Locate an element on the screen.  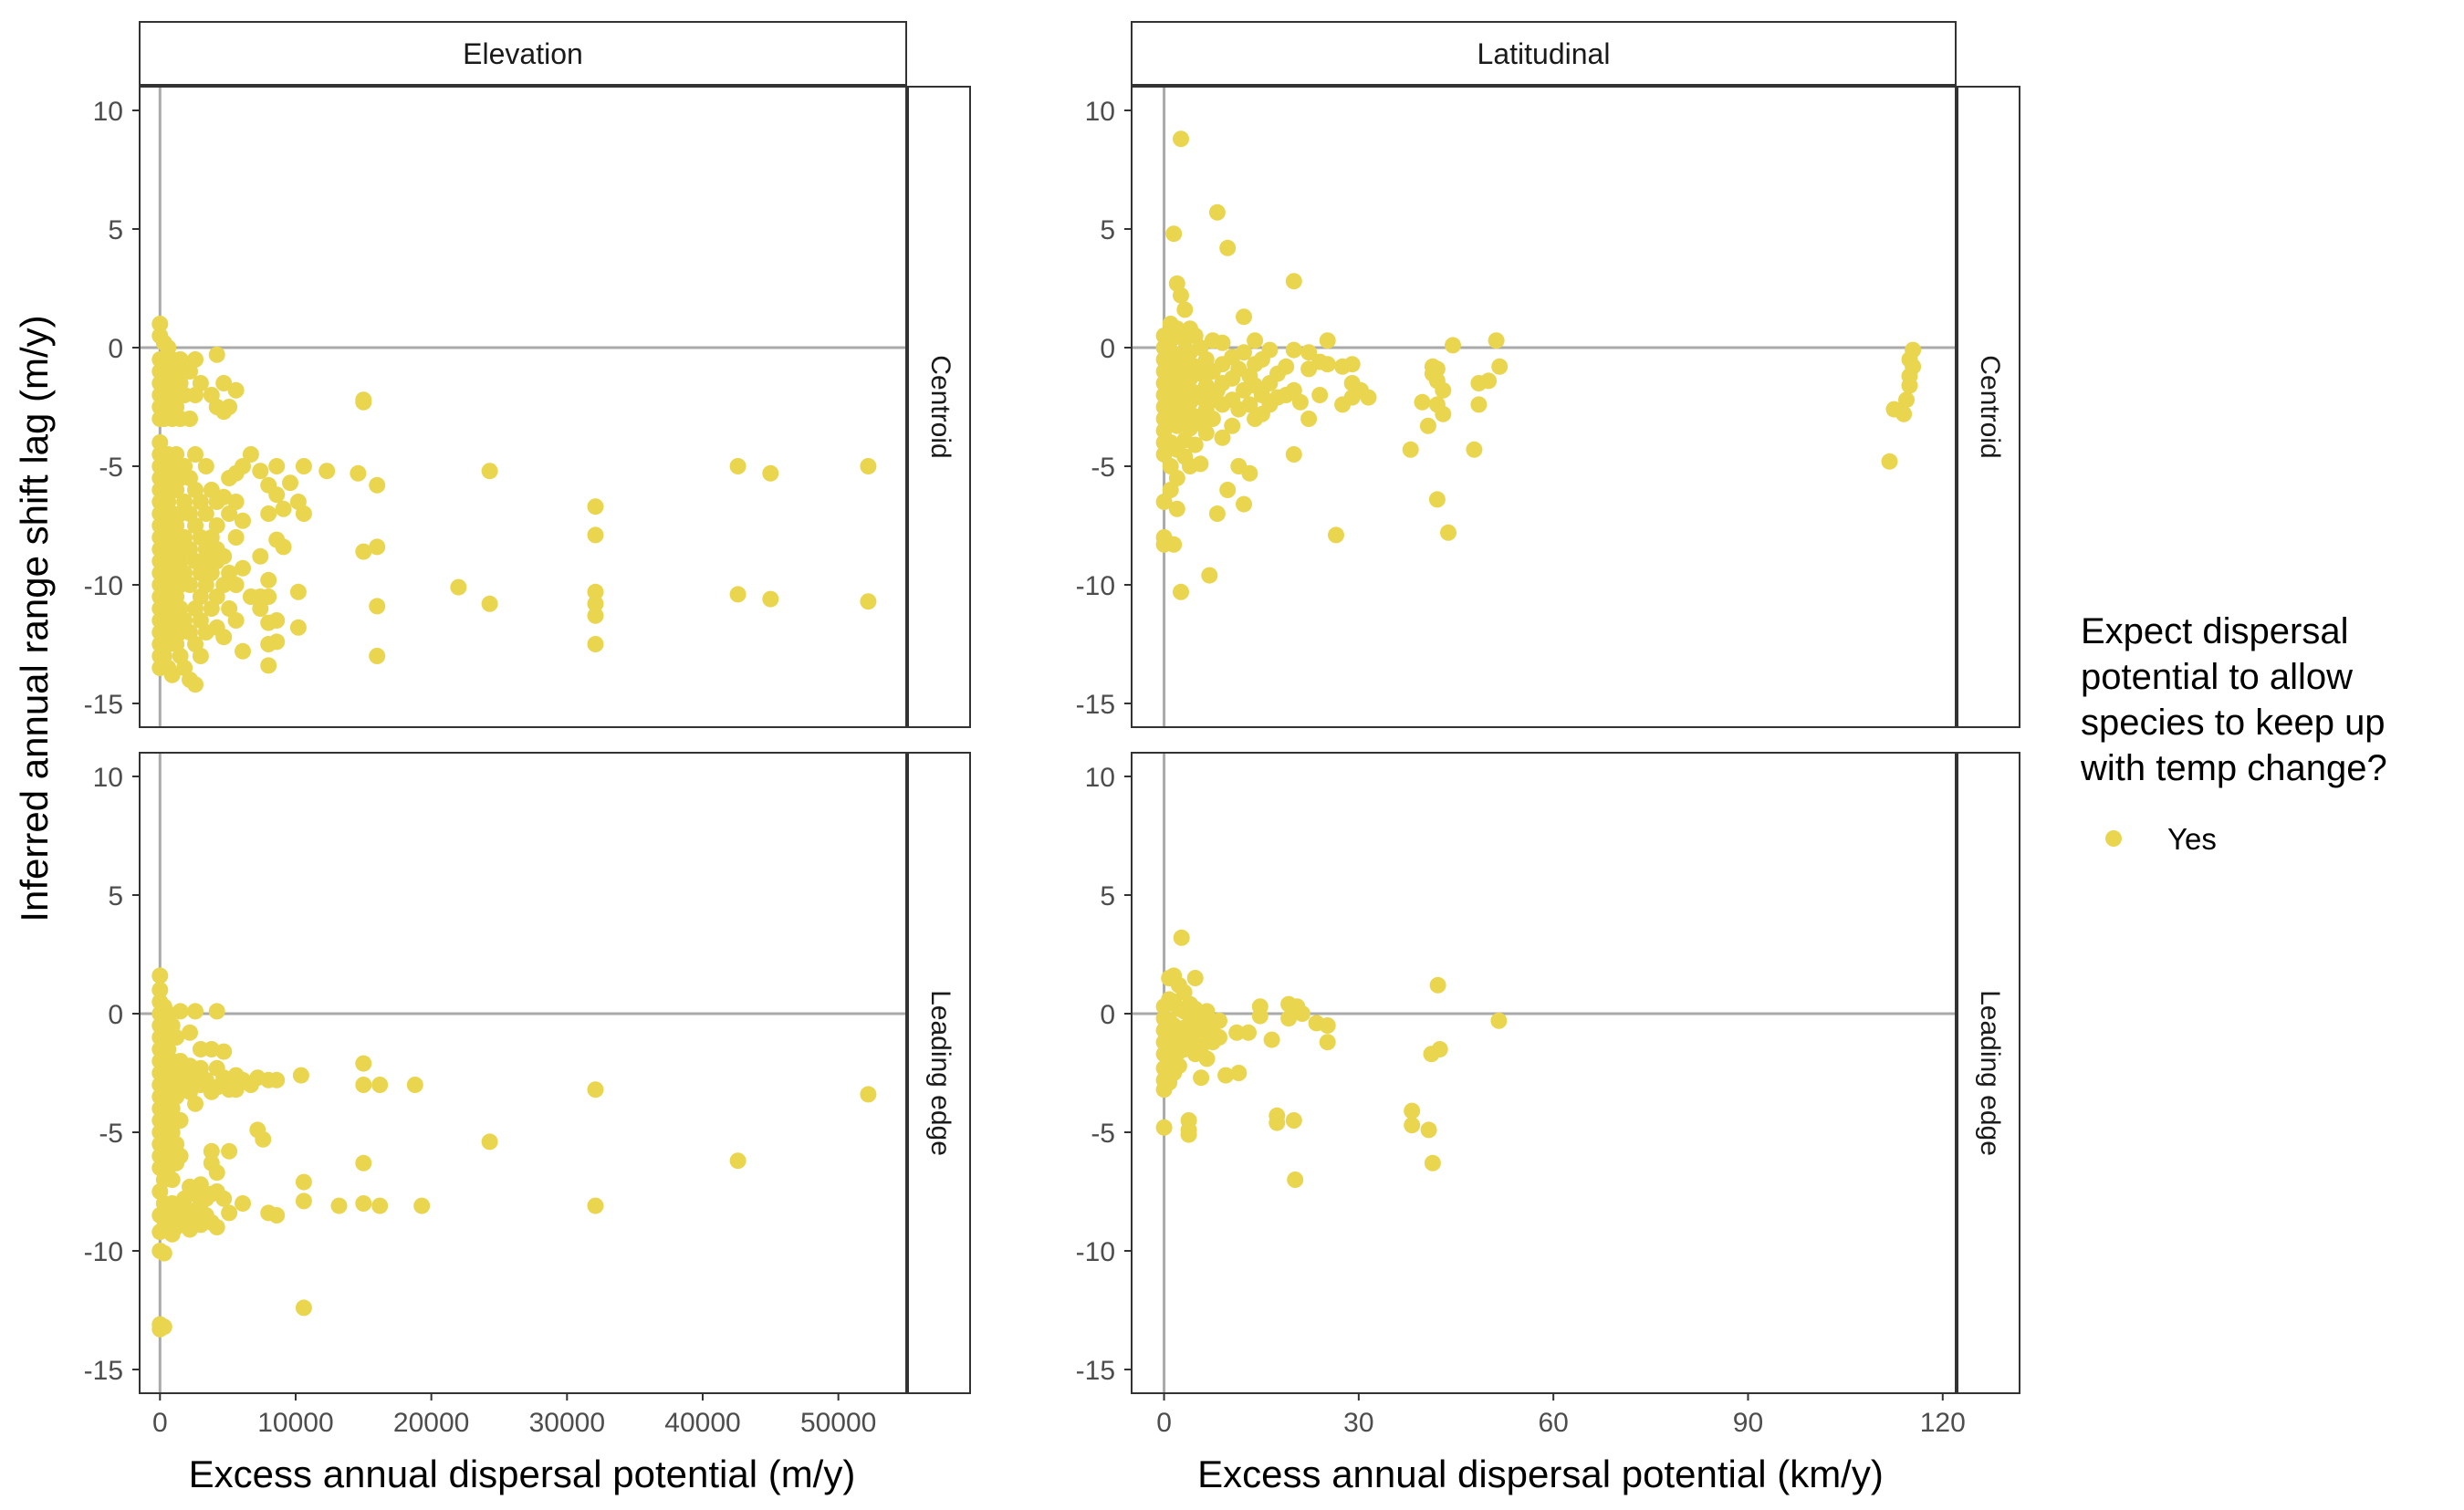
legend-title-line: with temp change? is located at coordinates (2233, 768).